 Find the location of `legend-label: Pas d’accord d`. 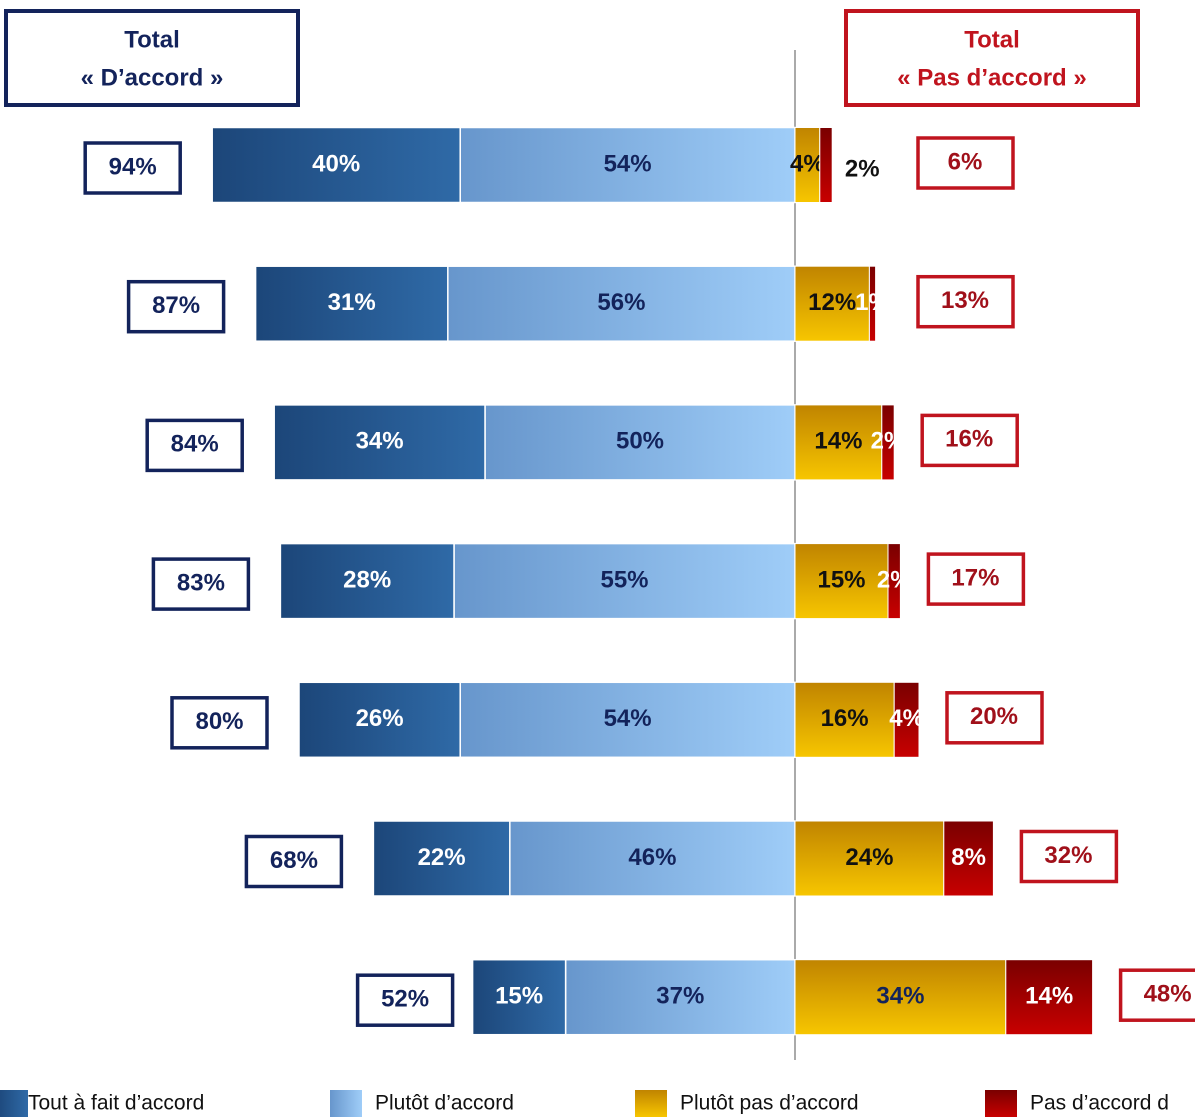

legend-label: Pas d’accord d is located at coordinates (1099, 1103).